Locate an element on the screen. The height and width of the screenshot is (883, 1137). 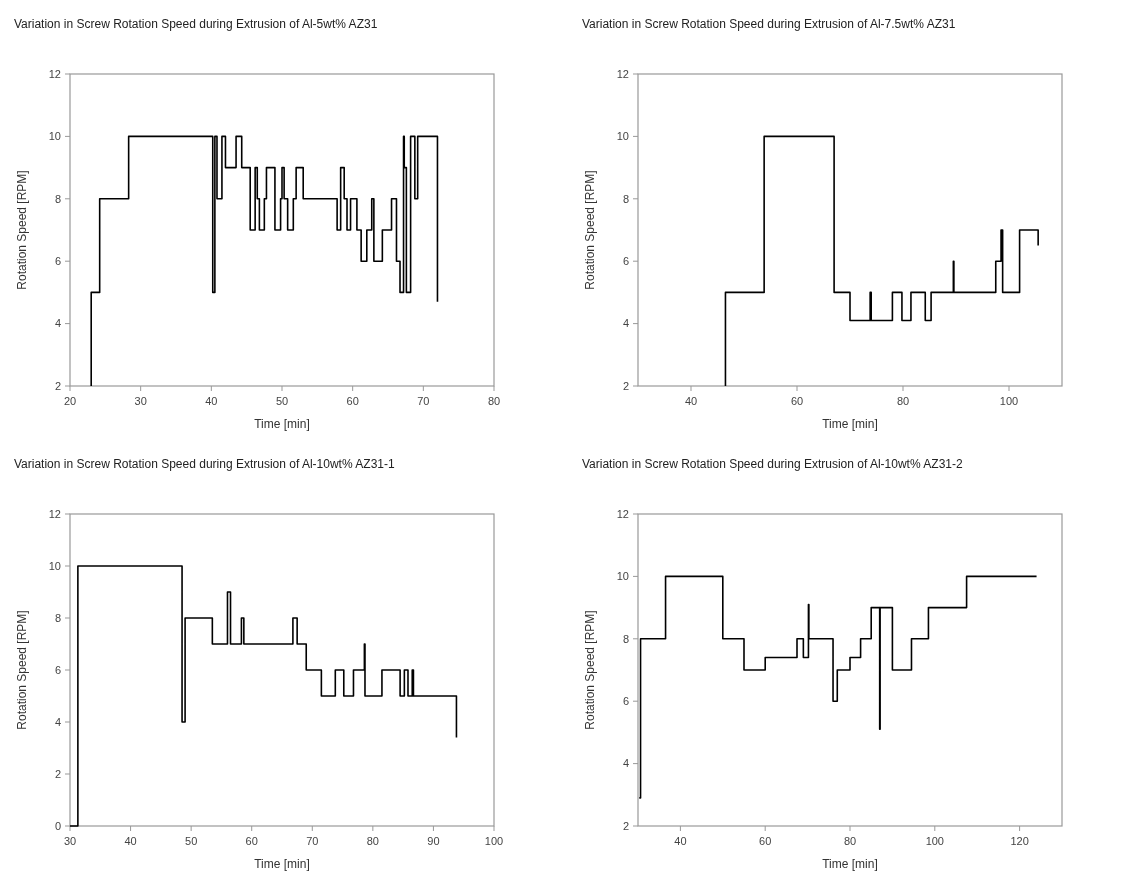
chart-title: Variation in Screw Rotation Speed during Extrusion of Al-7.5wt% AZ31 is located at coordinates (769, 24).